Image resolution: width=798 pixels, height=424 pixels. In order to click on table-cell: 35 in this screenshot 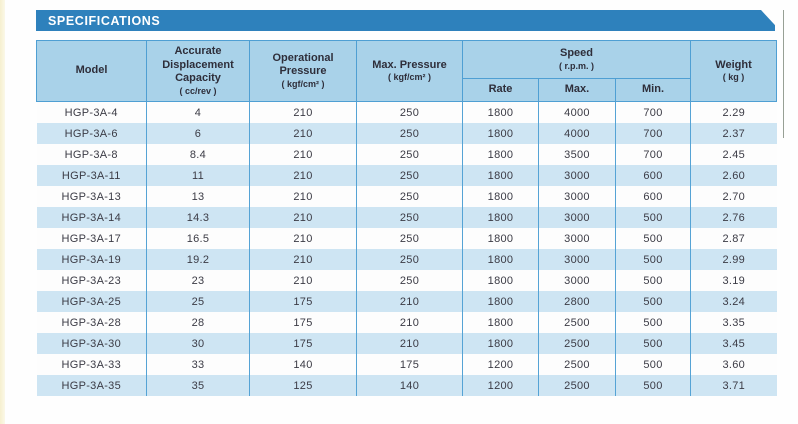, I will do `click(198, 385)`.